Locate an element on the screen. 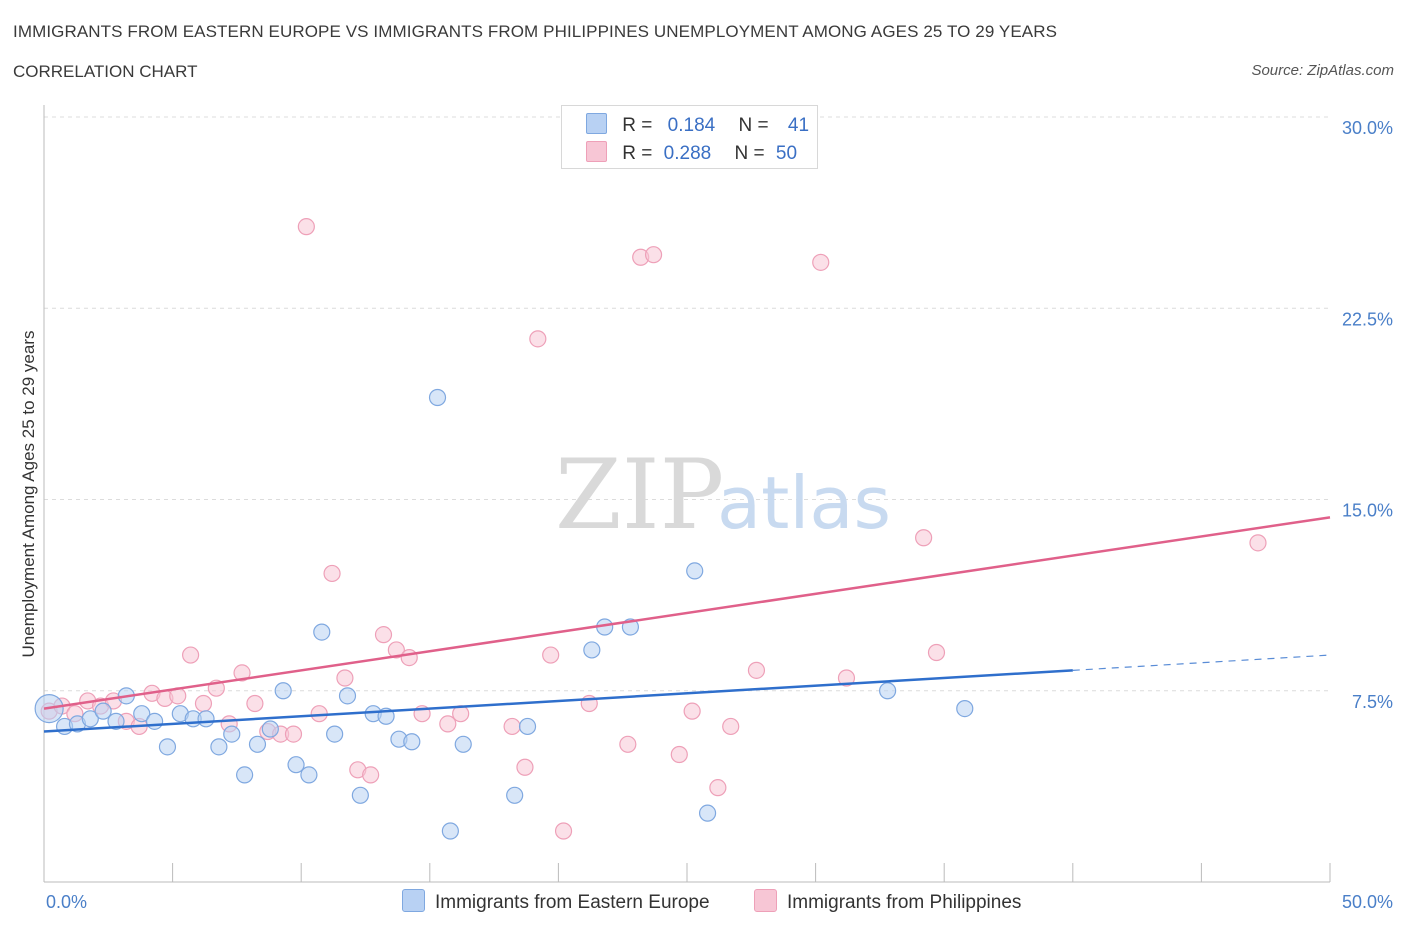 This screenshot has width=1406, height=930. legend-row-eastern-europe: R = 0.184 N = 41 is located at coordinates (697, 126).